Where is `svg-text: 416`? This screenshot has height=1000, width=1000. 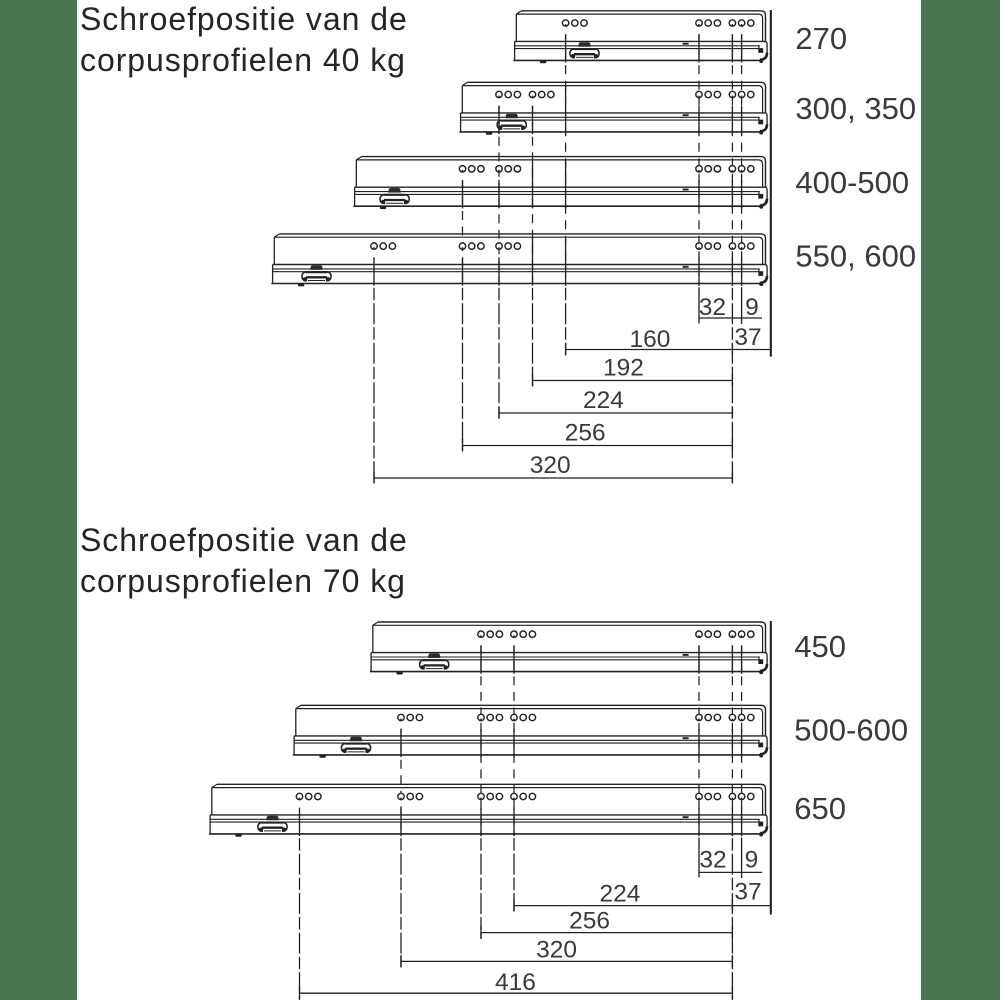
svg-text: 416 is located at coordinates (515, 982).